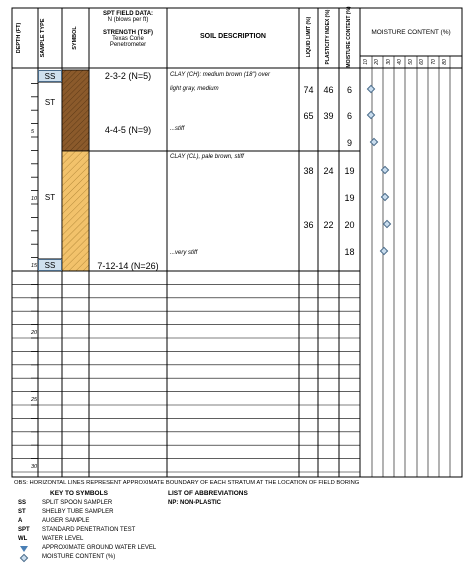 The image size is (474, 581). Describe the element at coordinates (388, 62) in the screenshot. I see `moisture-tick-label: 30` at that location.